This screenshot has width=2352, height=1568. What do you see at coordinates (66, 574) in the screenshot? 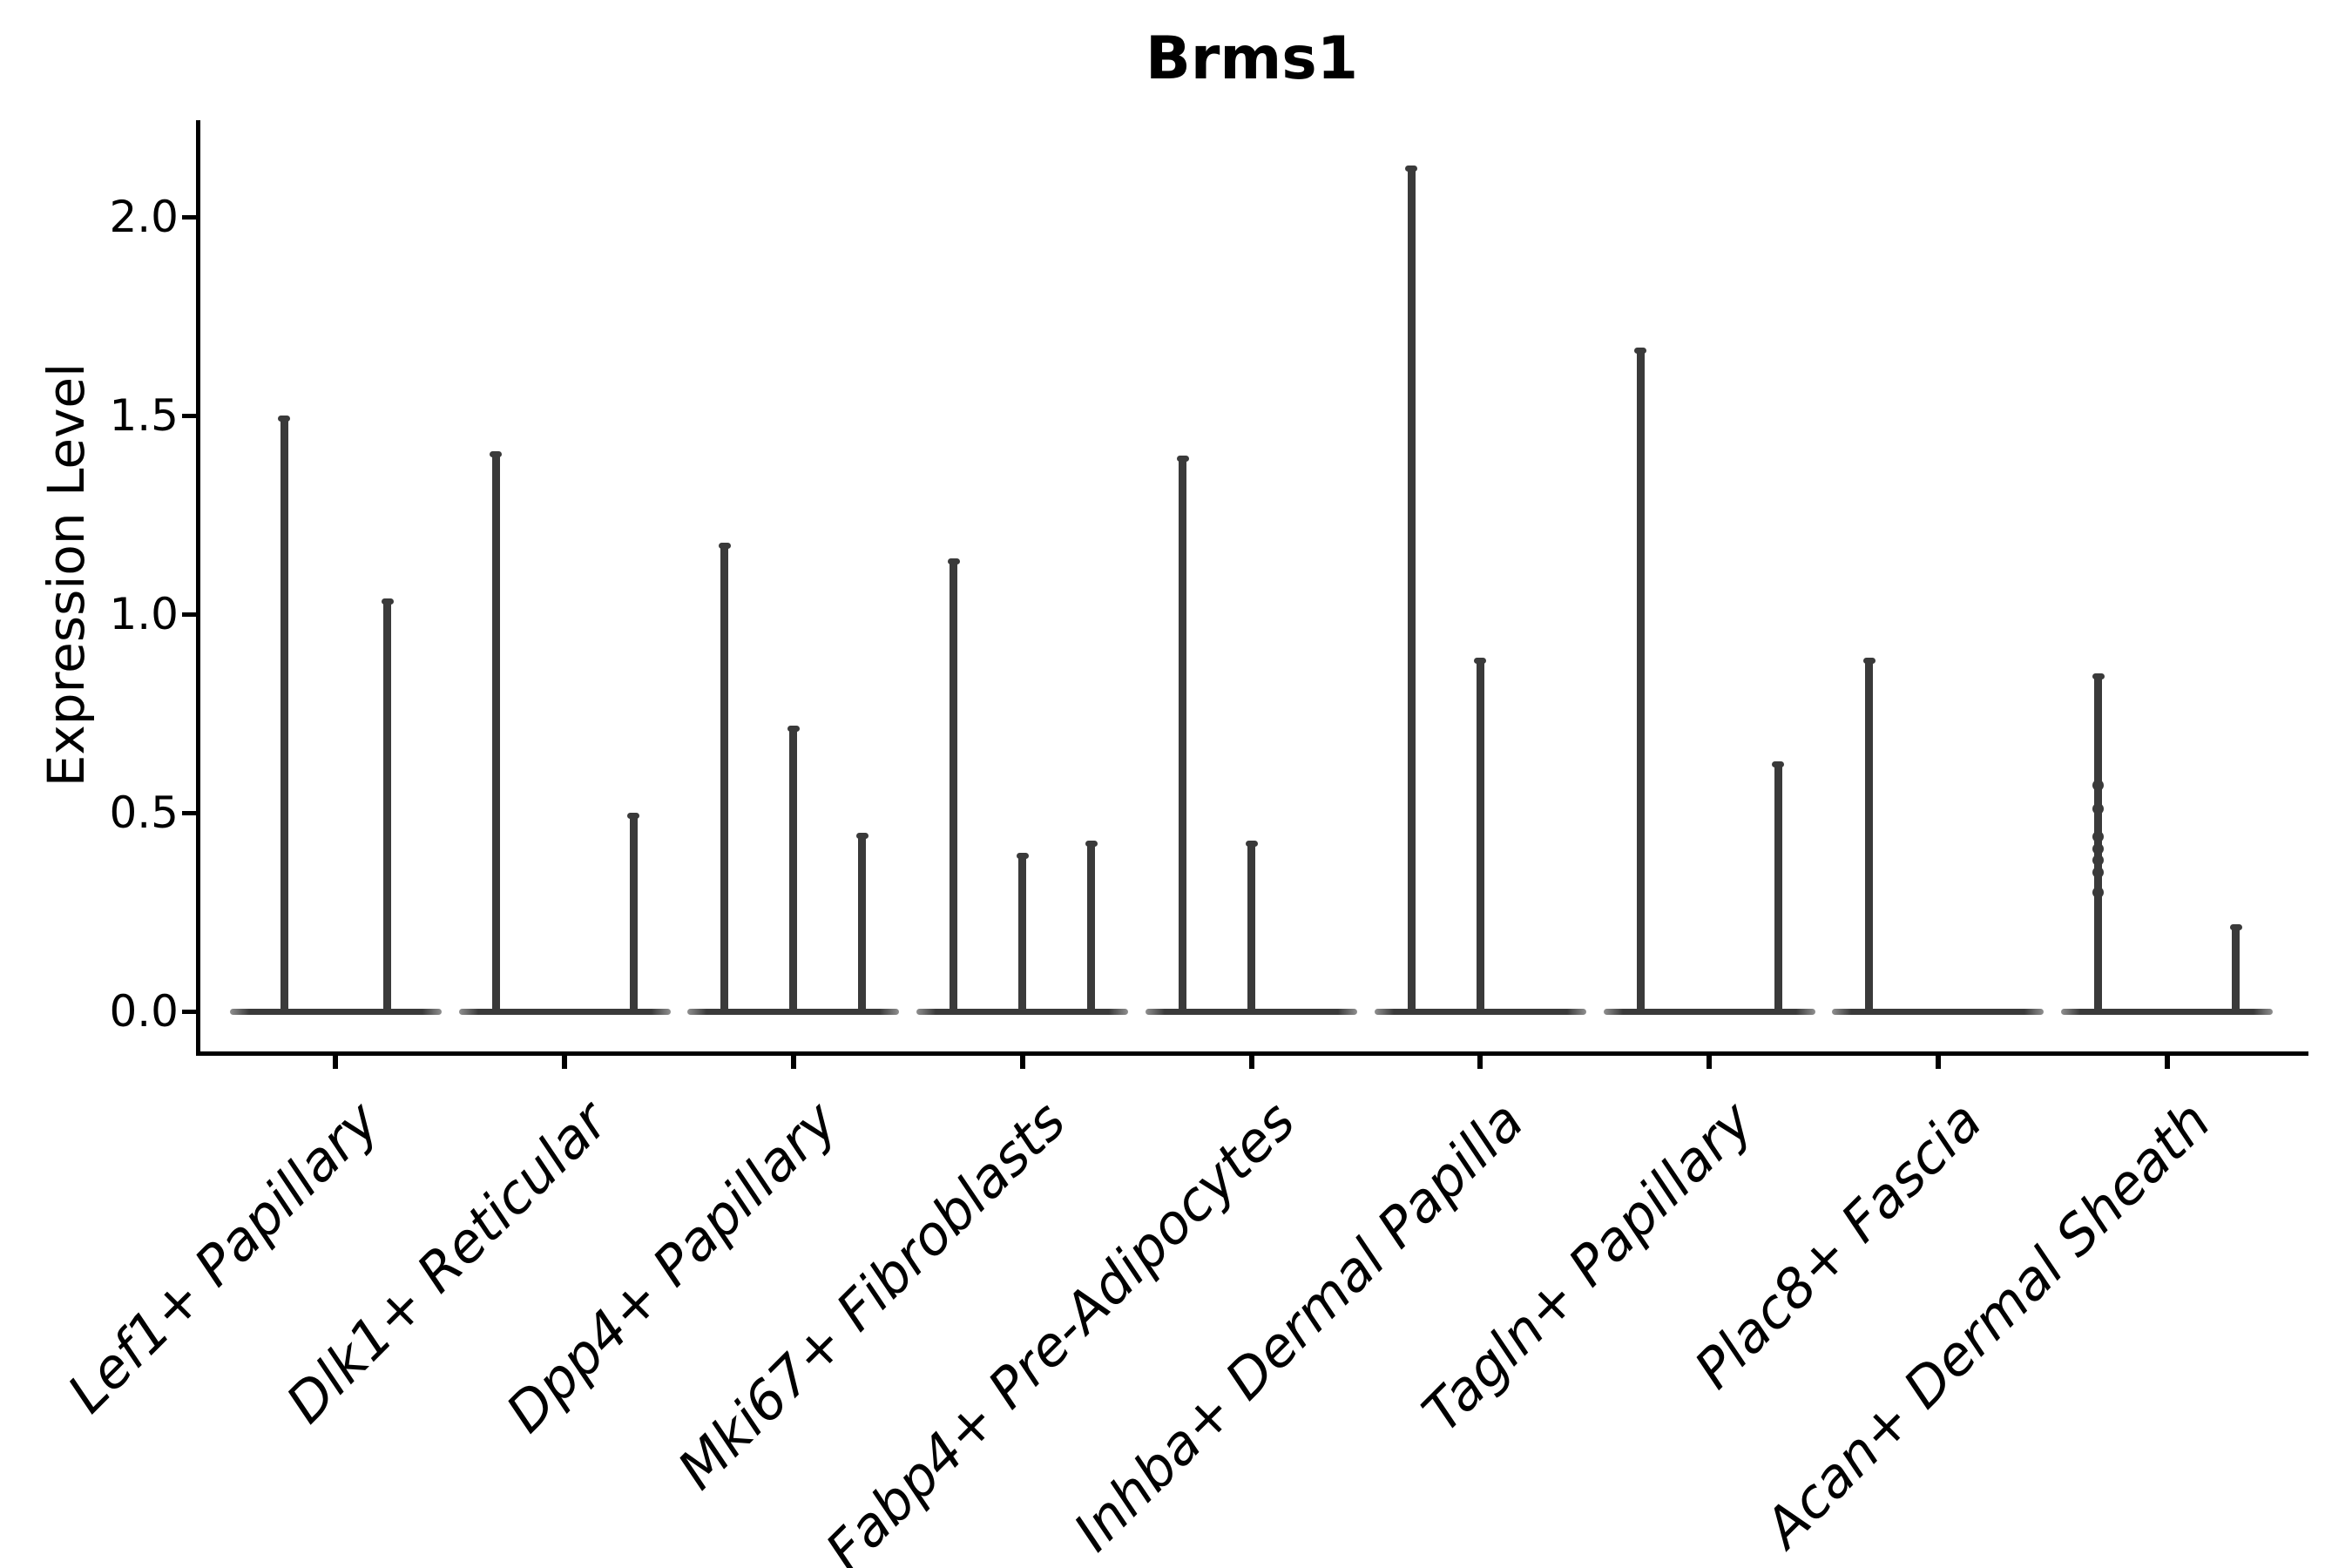
I see `y-axis-label: Expression Level` at bounding box center [66, 574].